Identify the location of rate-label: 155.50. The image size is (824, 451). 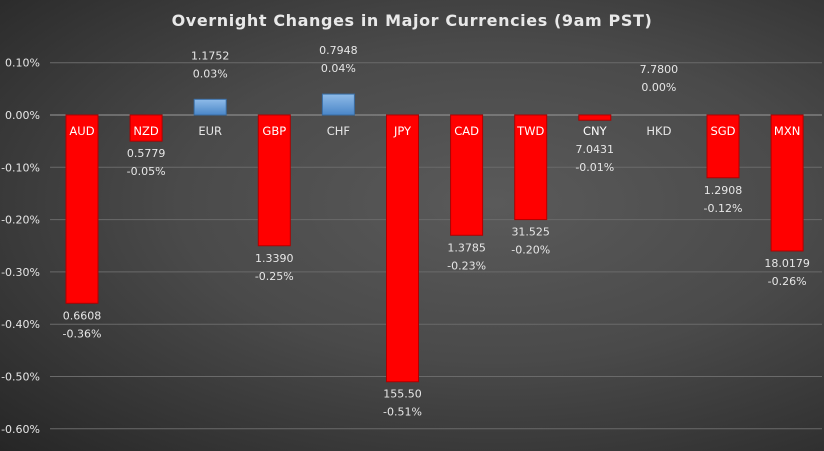
(402, 394).